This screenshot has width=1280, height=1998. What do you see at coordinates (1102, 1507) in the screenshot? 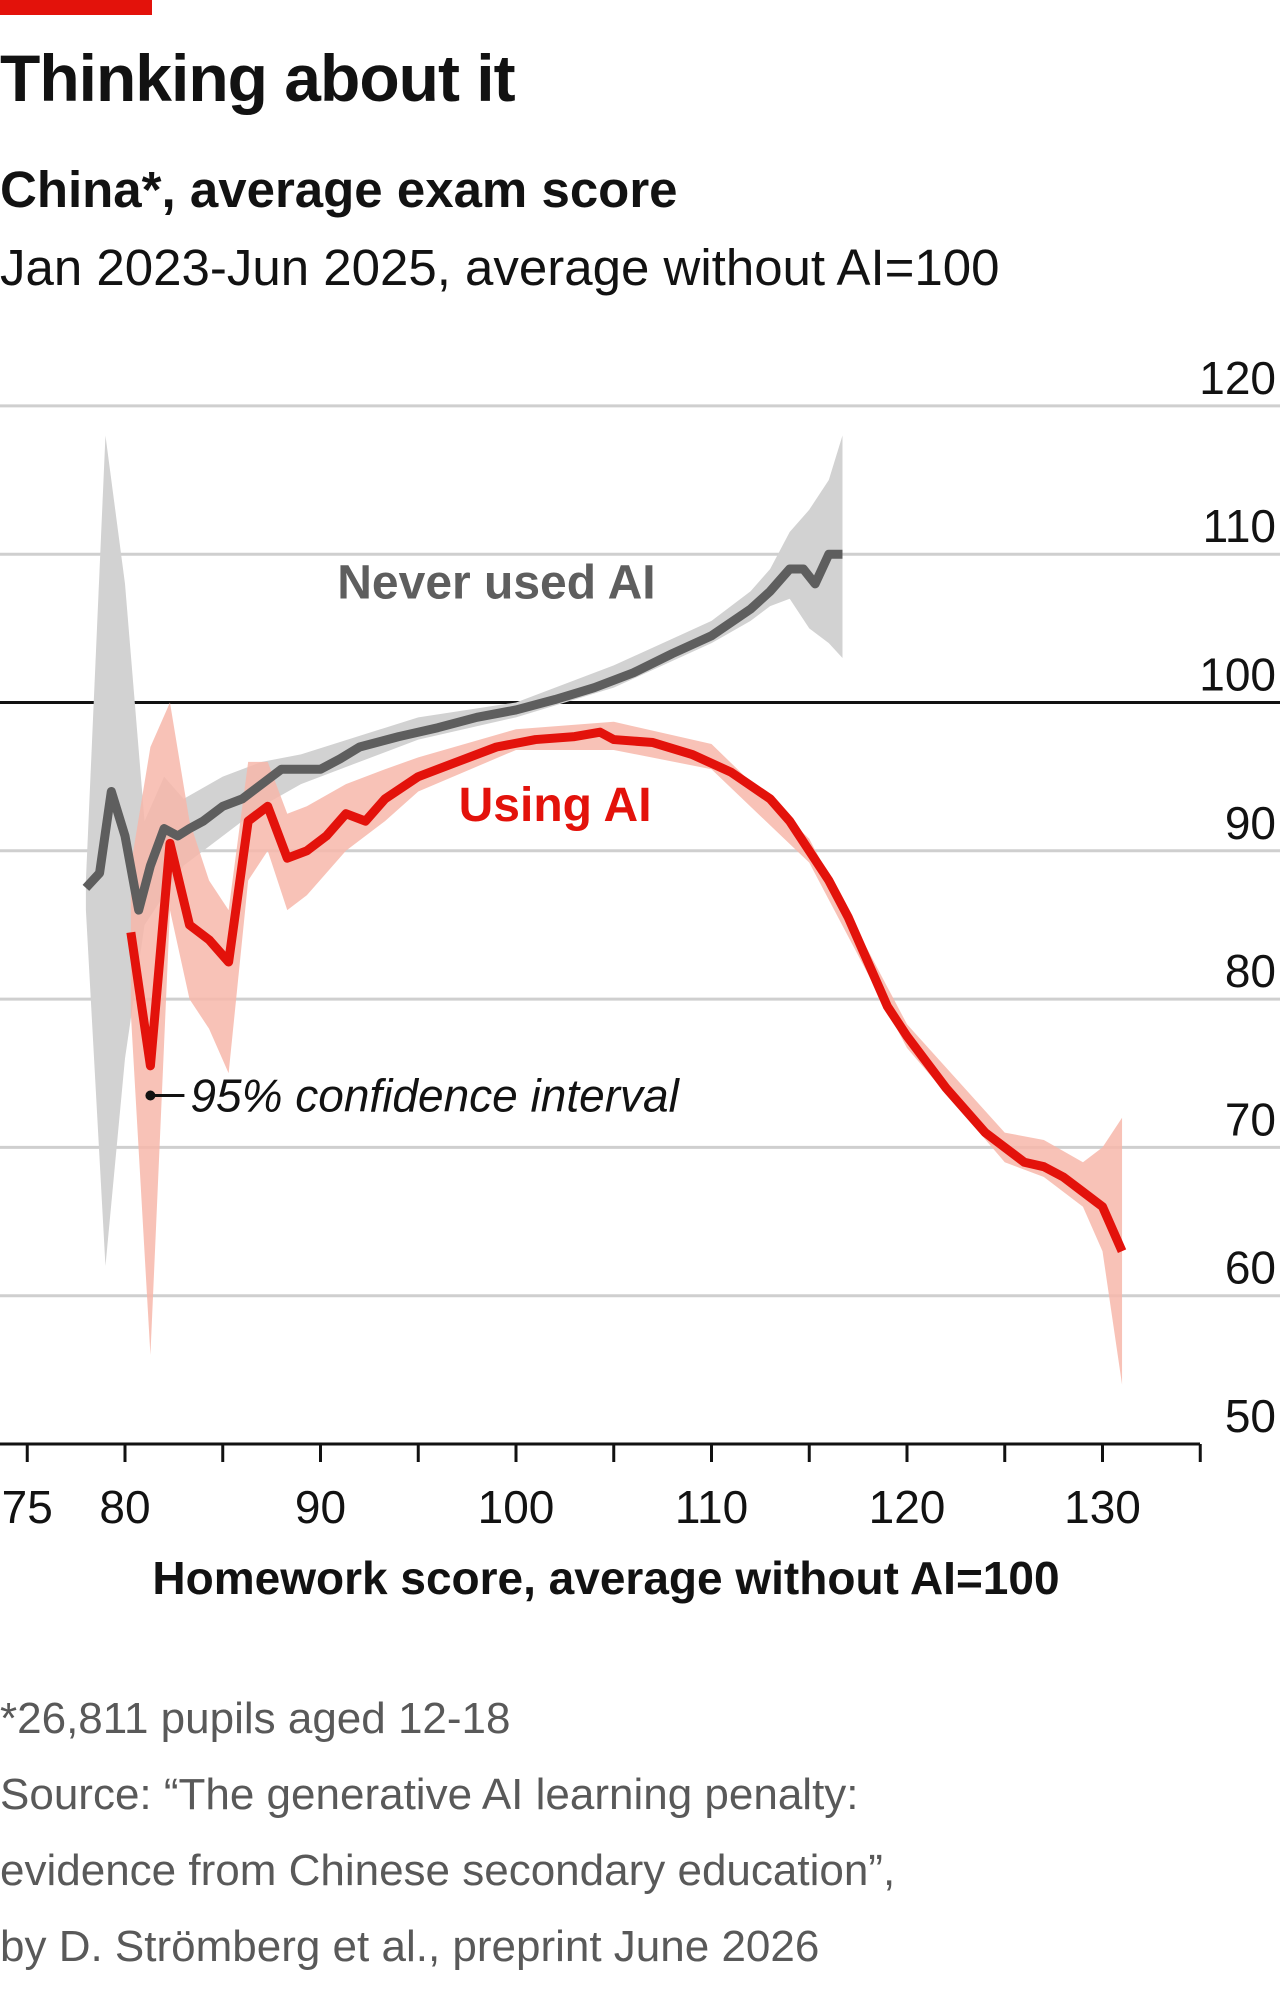
I see `x-tick-label: 130` at bounding box center [1102, 1507].